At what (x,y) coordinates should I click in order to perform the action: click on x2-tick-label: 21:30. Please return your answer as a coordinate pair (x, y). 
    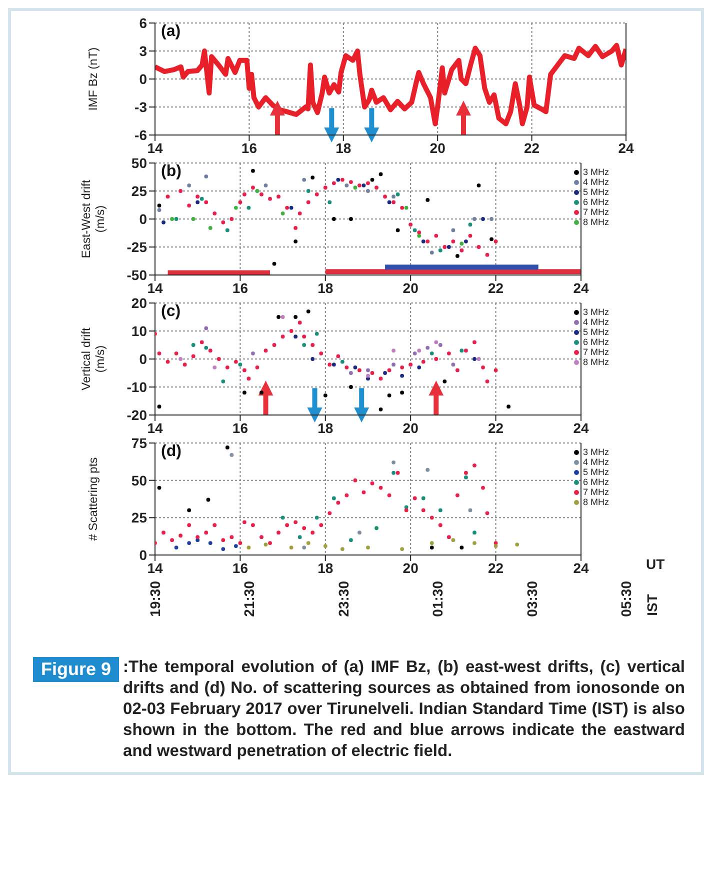
    Looking at the image, I should click on (249, 598).